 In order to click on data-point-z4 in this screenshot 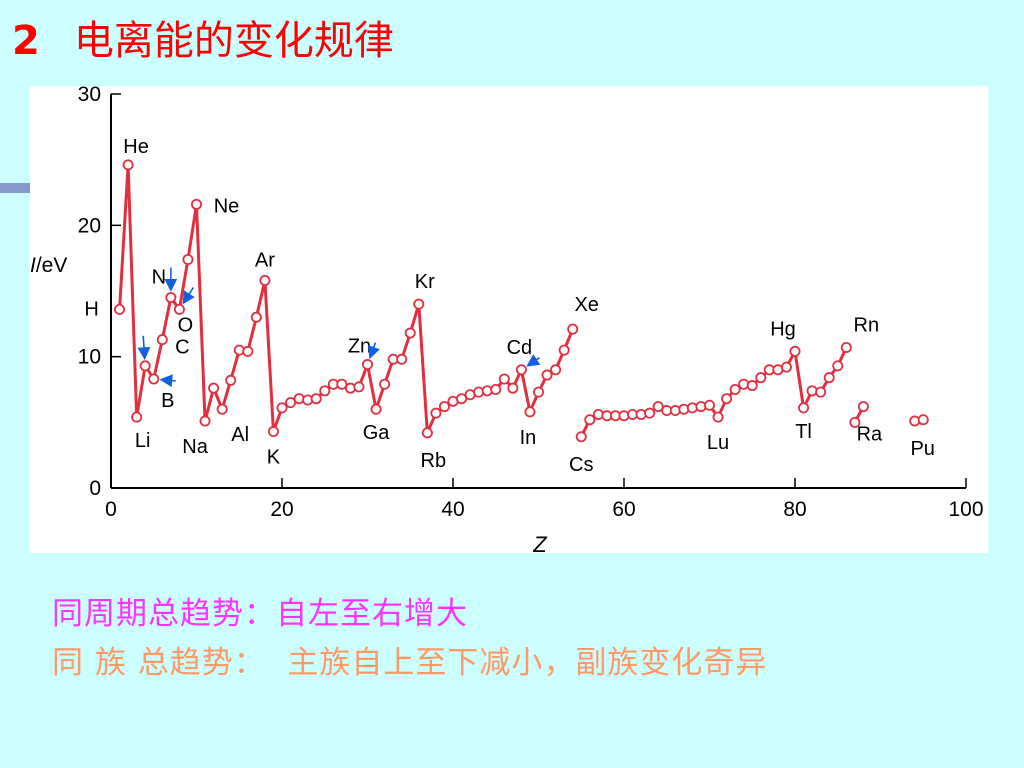, I will do `click(145, 366)`.